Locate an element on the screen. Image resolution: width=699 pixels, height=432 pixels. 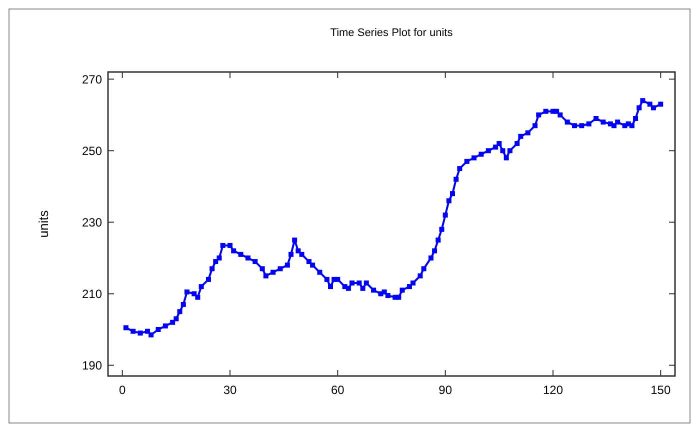
x-tick-label: 120 is located at coordinates (553, 390).